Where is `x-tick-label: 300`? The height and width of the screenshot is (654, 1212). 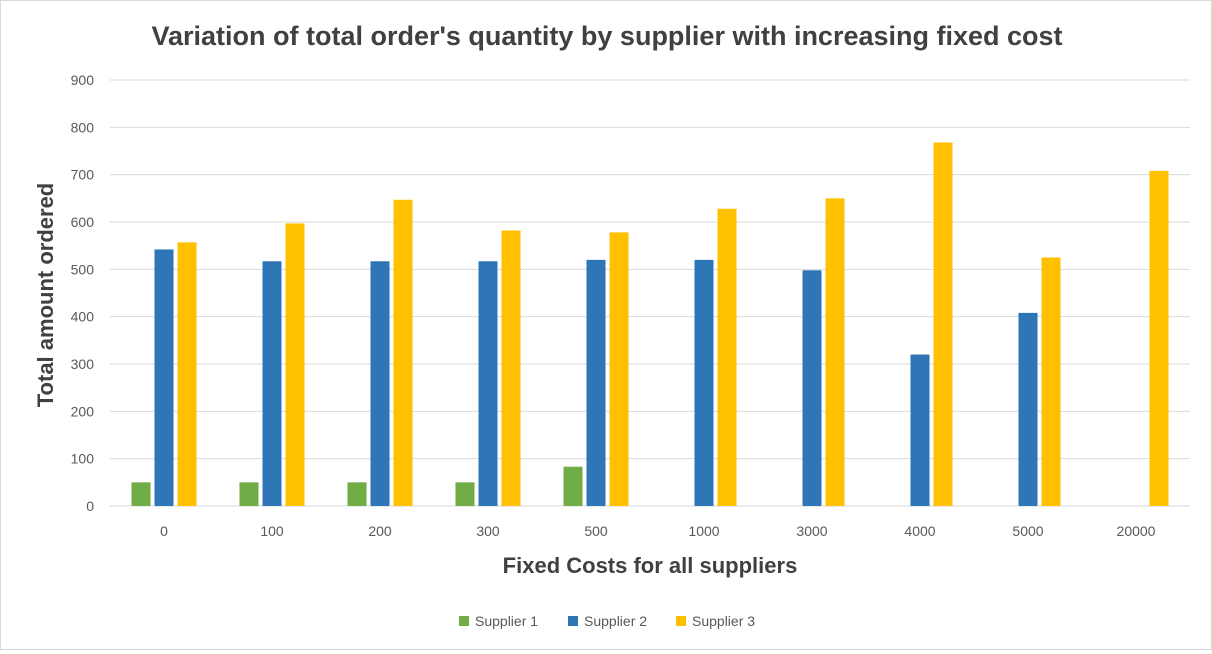 x-tick-label: 300 is located at coordinates (488, 531).